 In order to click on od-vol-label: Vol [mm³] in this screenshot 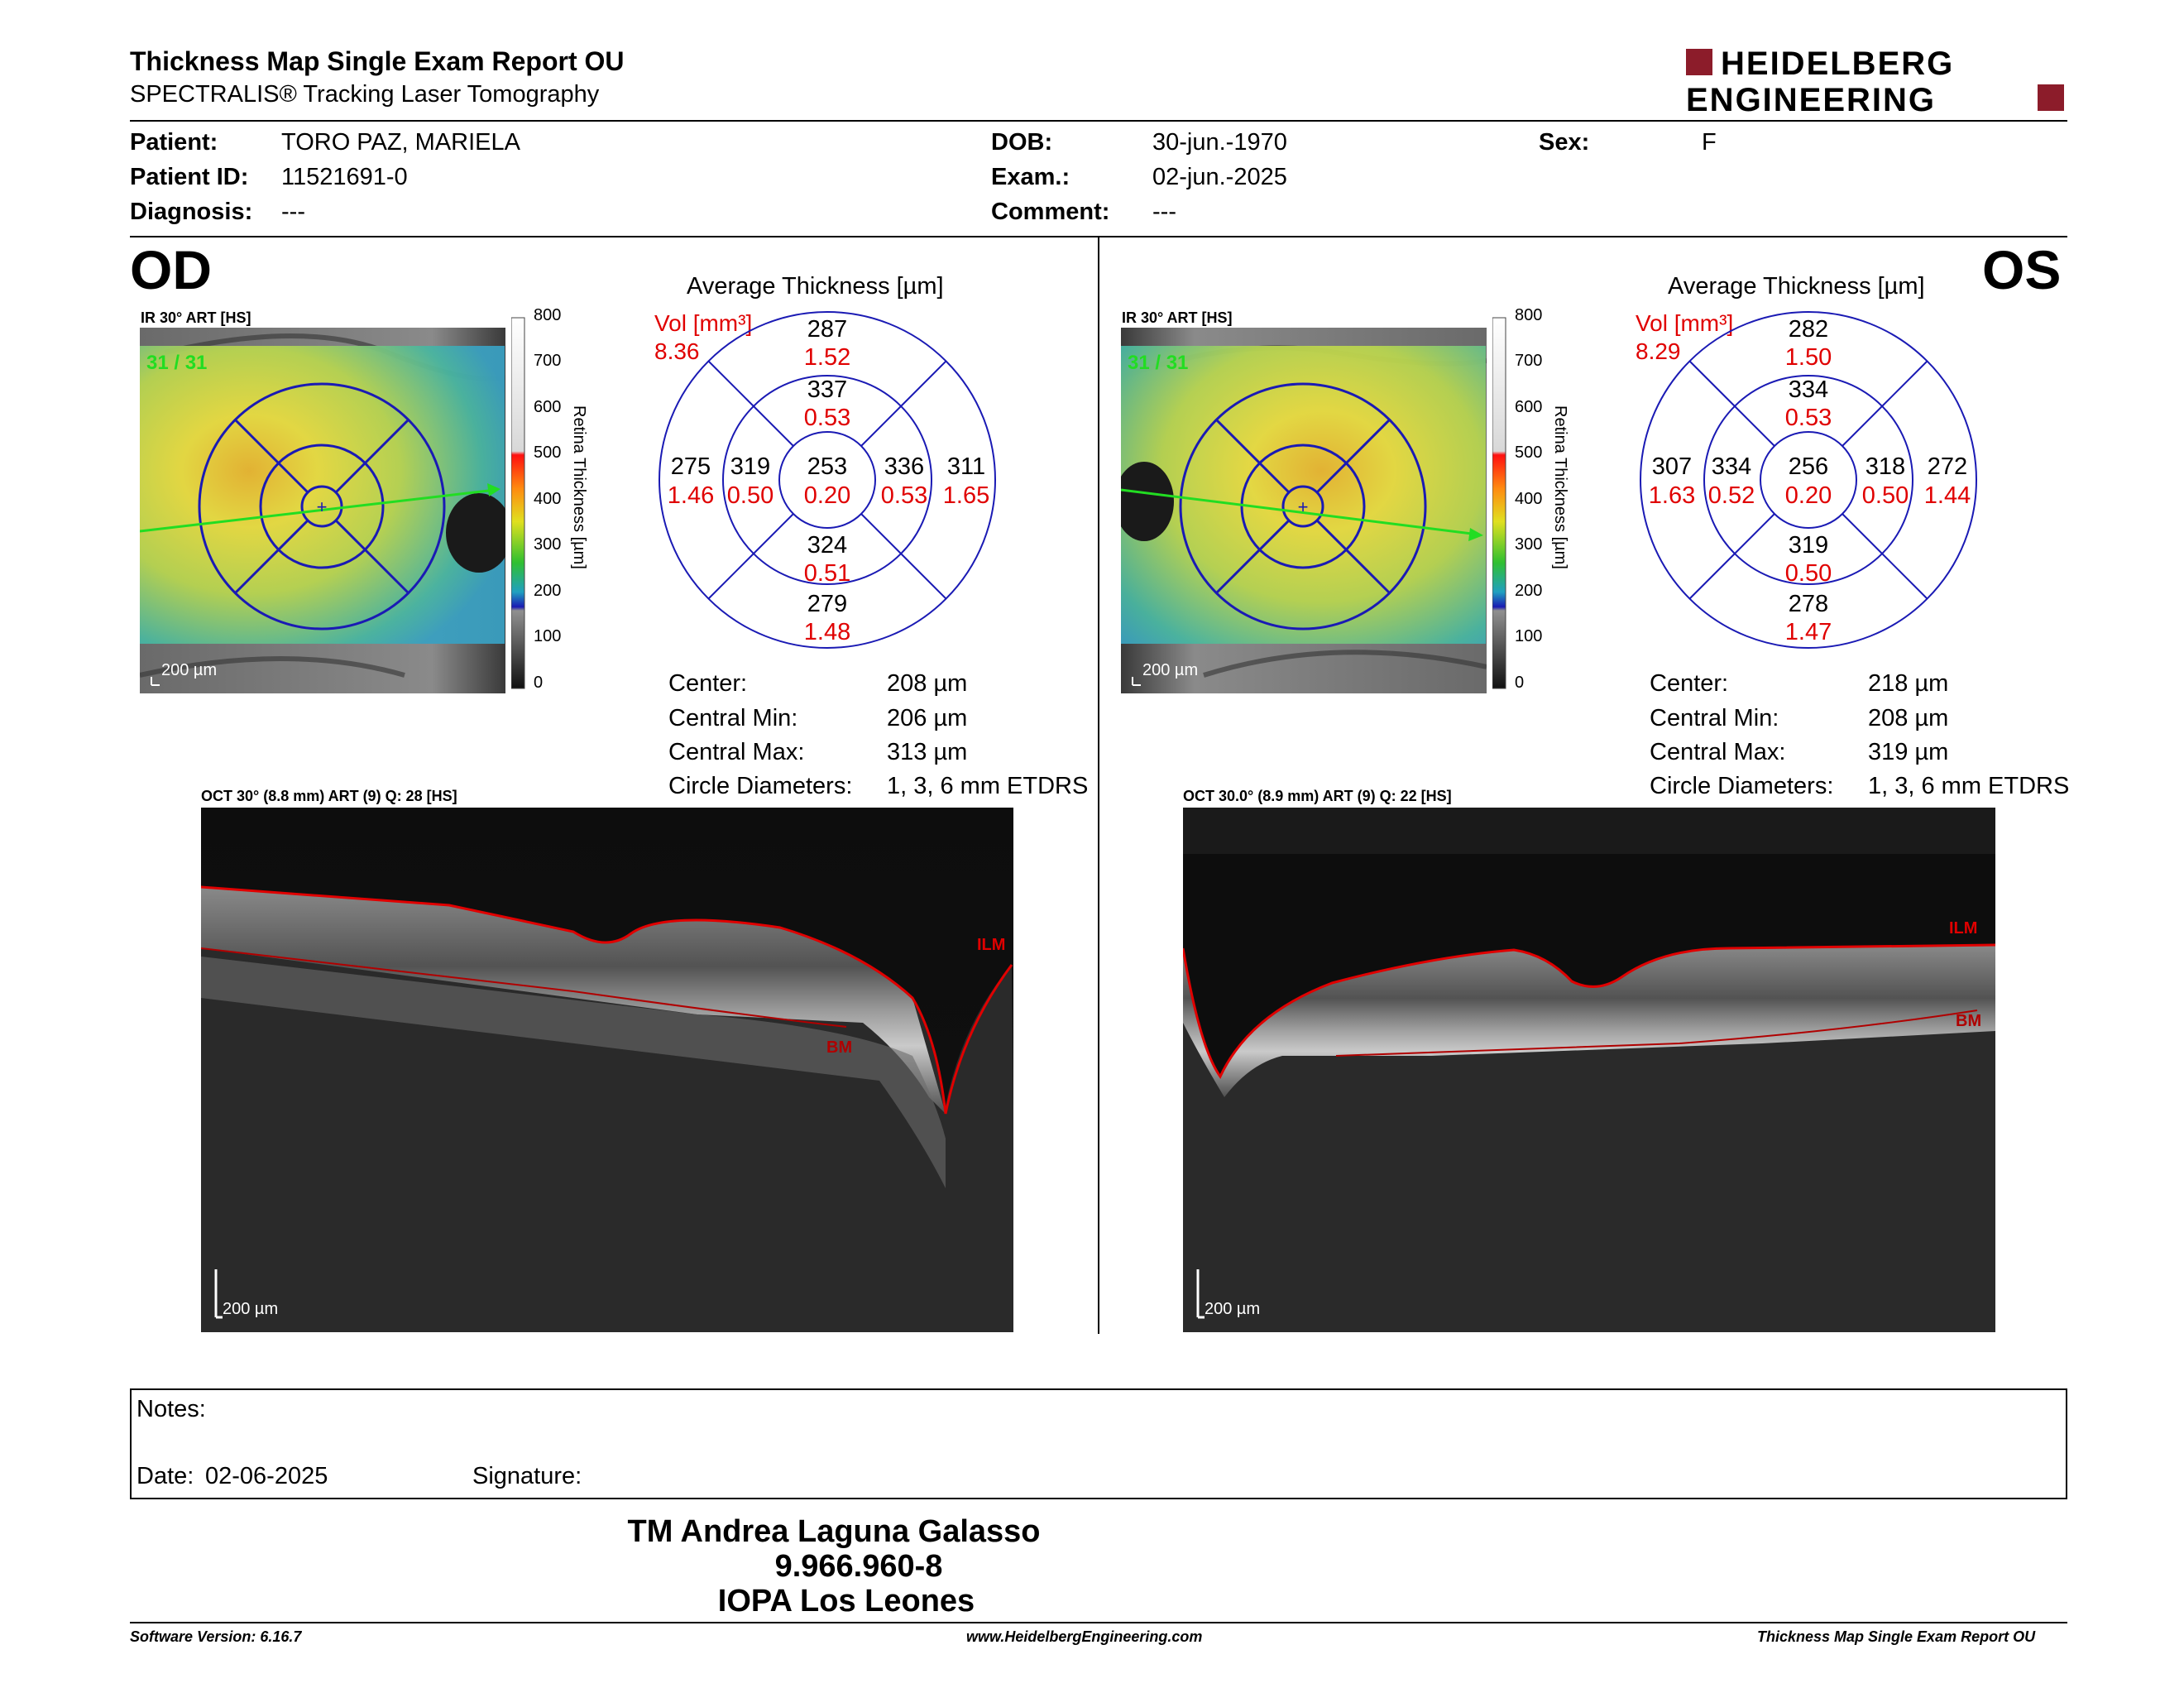, I will do `click(703, 323)`.